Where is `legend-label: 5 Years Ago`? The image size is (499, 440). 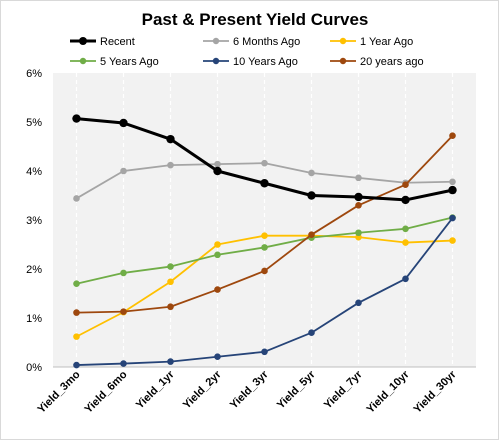 legend-label: 5 Years Ago is located at coordinates (129, 62).